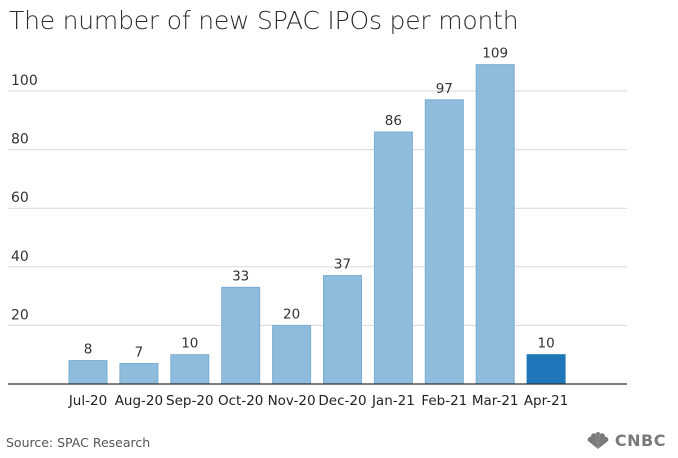 This screenshot has width=678, height=458. What do you see at coordinates (87, 401) in the screenshot?
I see `x-tick-label: Jul-20` at bounding box center [87, 401].